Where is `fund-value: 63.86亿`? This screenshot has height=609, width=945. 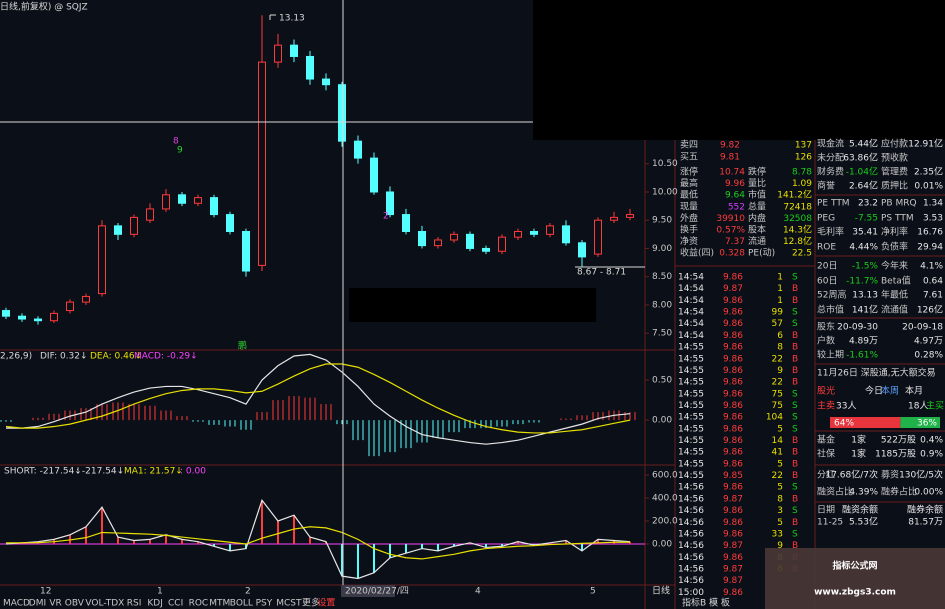 fund-value: 63.86亿 is located at coordinates (860, 158).